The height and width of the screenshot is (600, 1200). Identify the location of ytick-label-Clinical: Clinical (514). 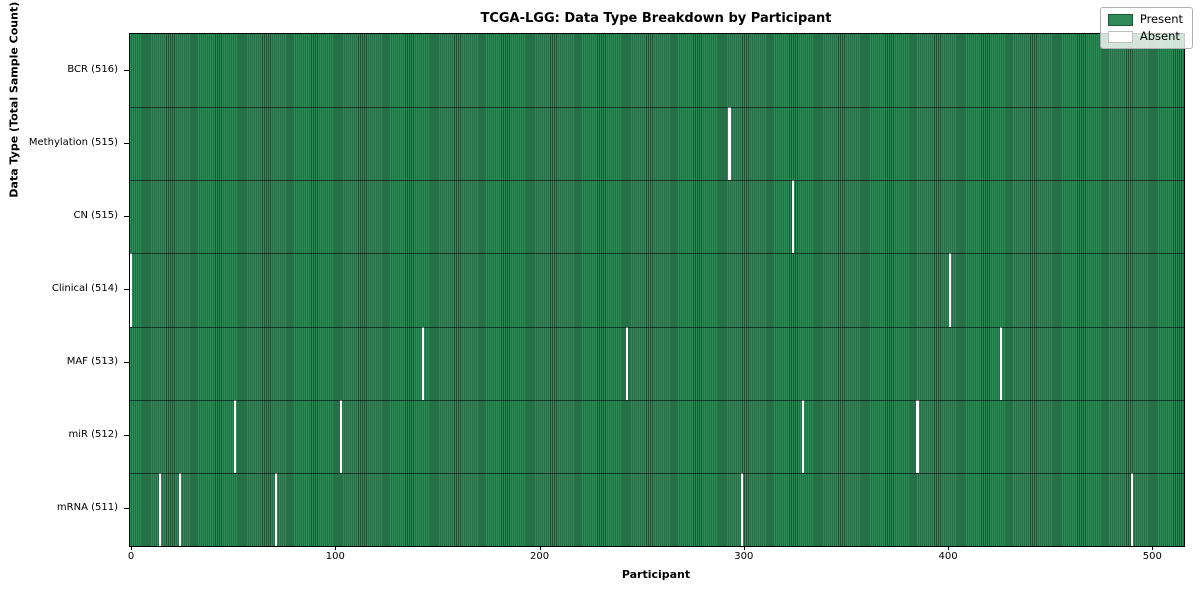
(84, 288).